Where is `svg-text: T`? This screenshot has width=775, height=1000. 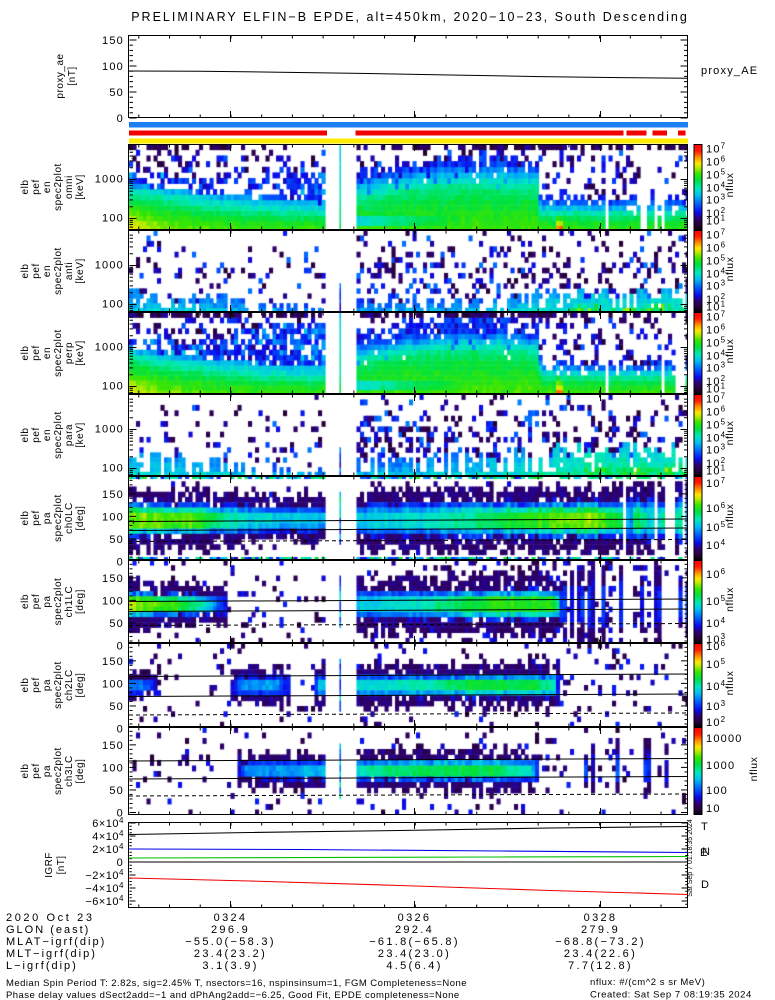
svg-text: T is located at coordinates (704, 827).